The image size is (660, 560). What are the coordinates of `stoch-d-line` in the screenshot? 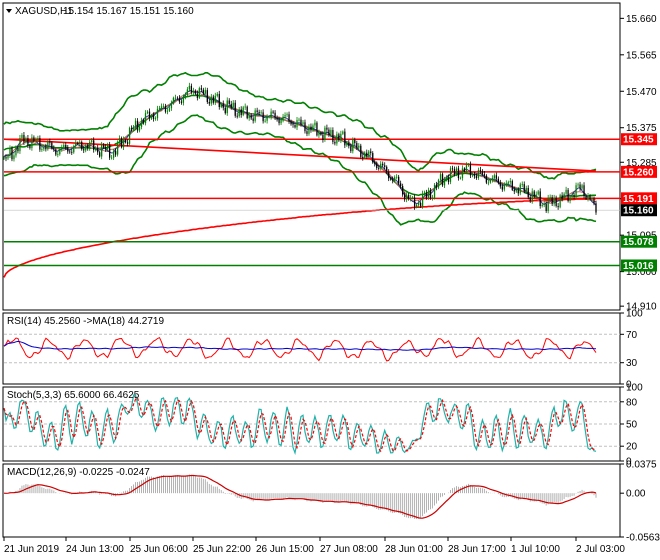 It's located at (300, 424).